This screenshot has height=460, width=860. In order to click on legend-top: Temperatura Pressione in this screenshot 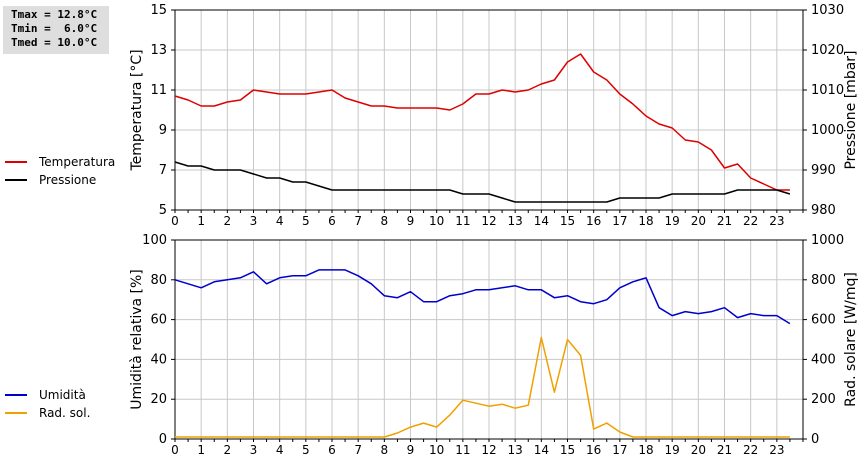, I will do `click(60, 171)`.